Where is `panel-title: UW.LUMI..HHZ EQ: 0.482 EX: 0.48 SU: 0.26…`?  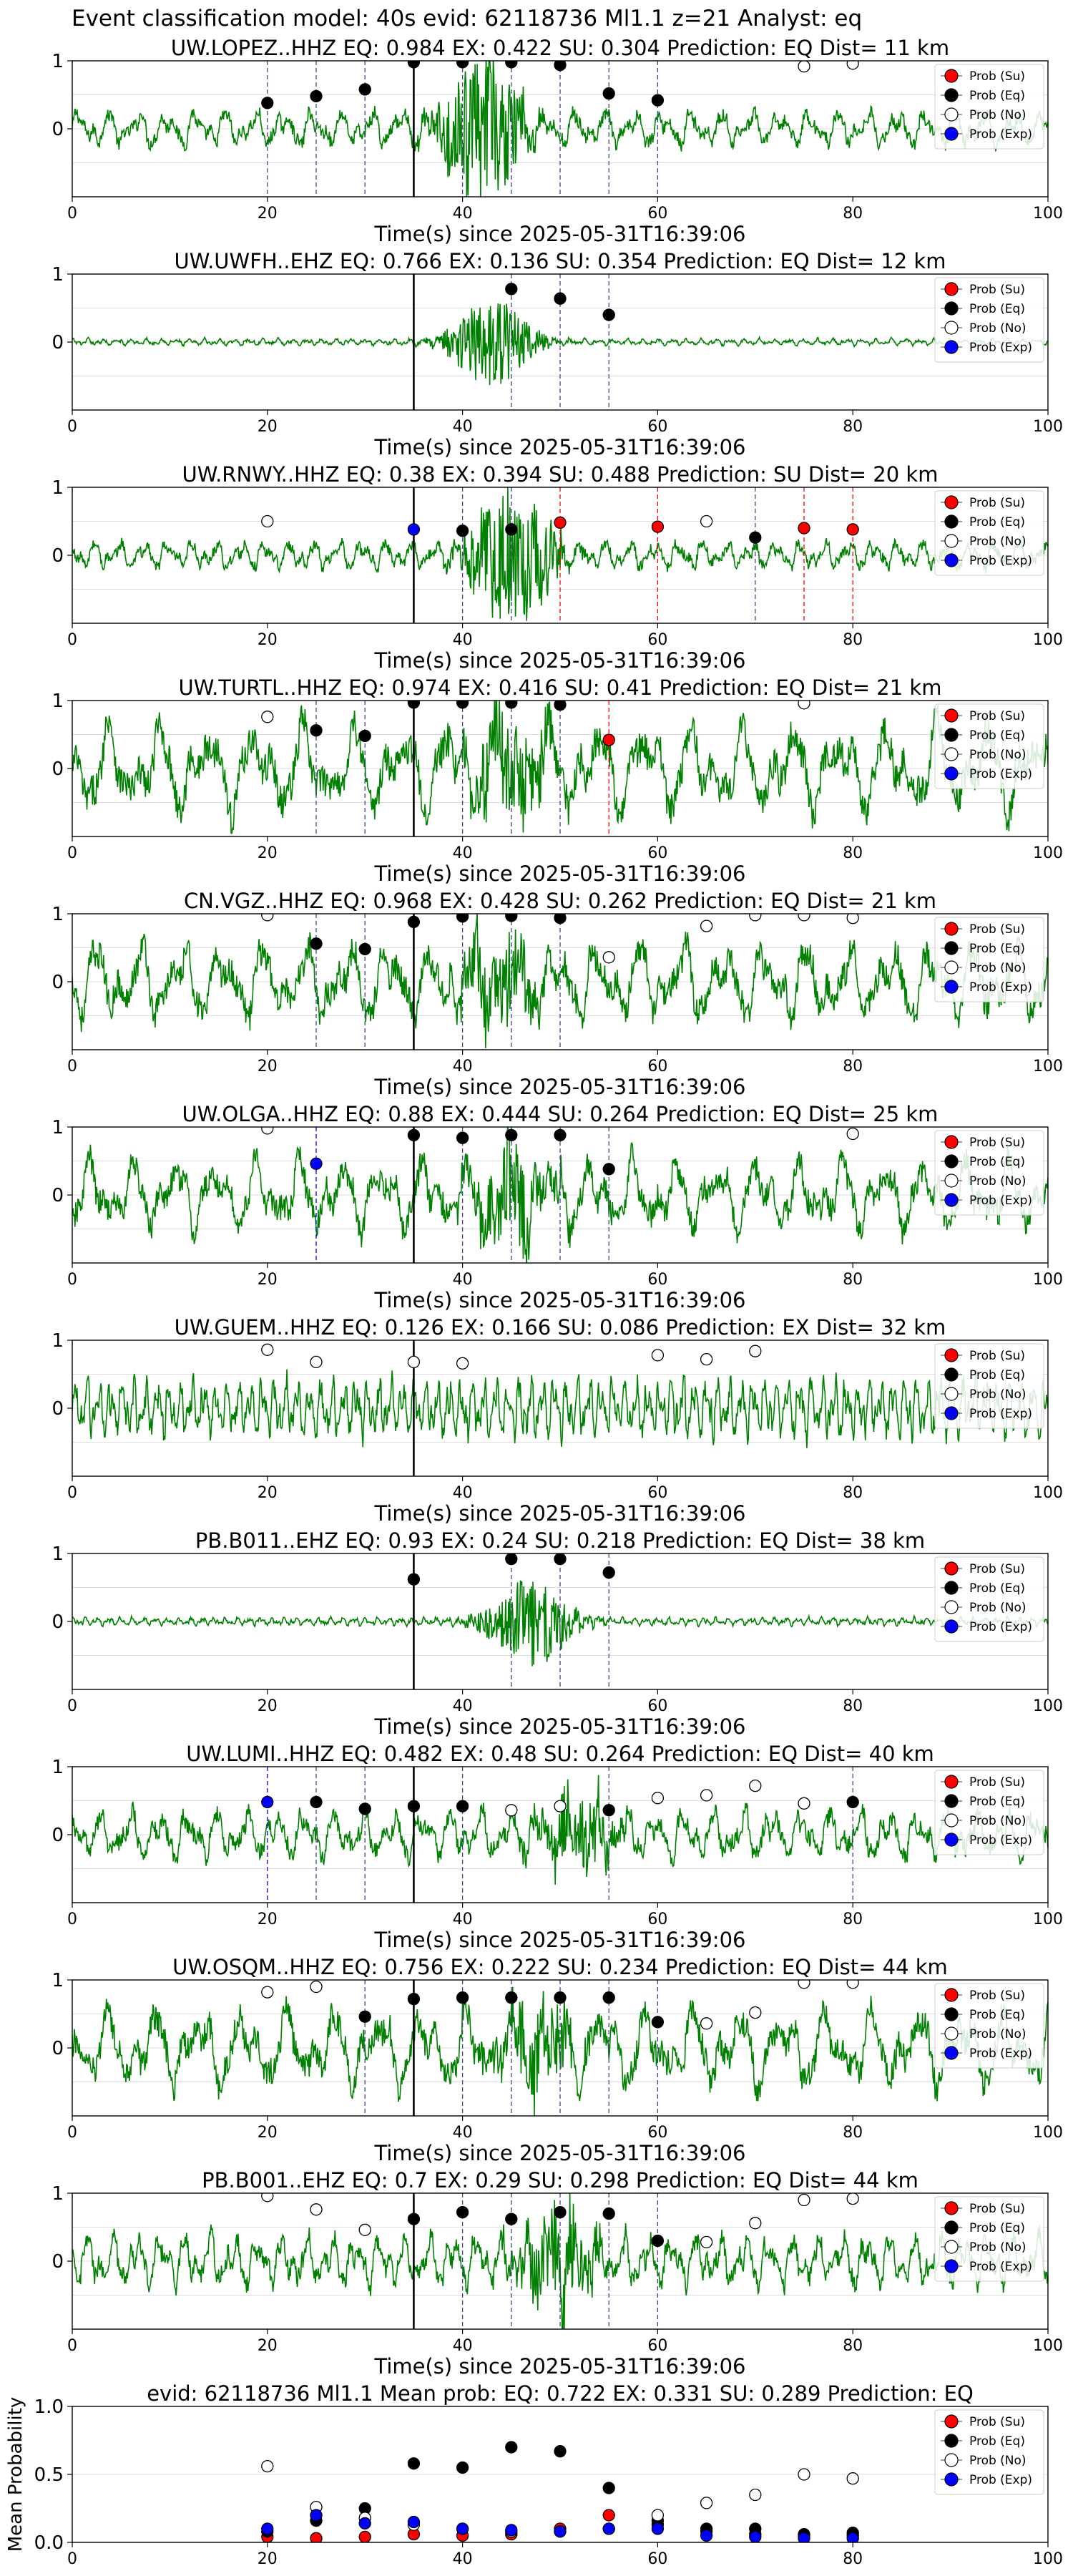 panel-title: UW.LUMI..HHZ EQ: 0.482 EX: 0.48 SU: 0.26… is located at coordinates (560, 1754).